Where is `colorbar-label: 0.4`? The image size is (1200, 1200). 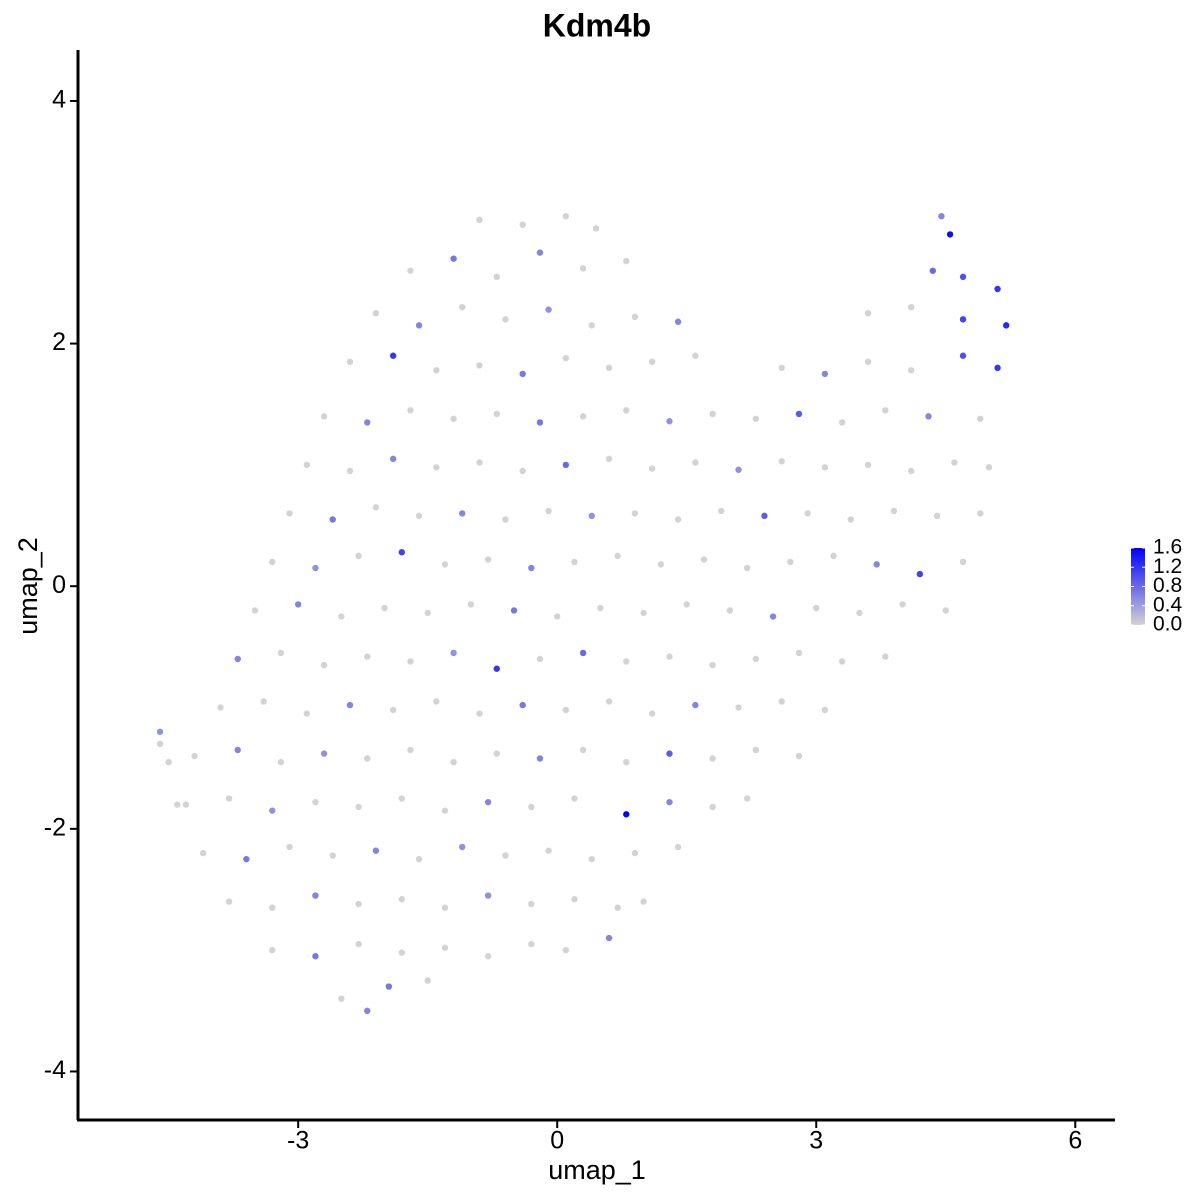
colorbar-label: 0.4 is located at coordinates (1168, 604).